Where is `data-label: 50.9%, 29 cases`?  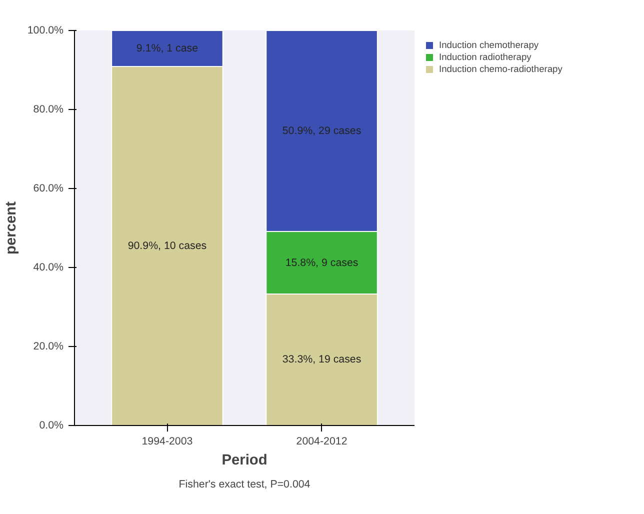
data-label: 50.9%, 29 cases is located at coordinates (322, 131).